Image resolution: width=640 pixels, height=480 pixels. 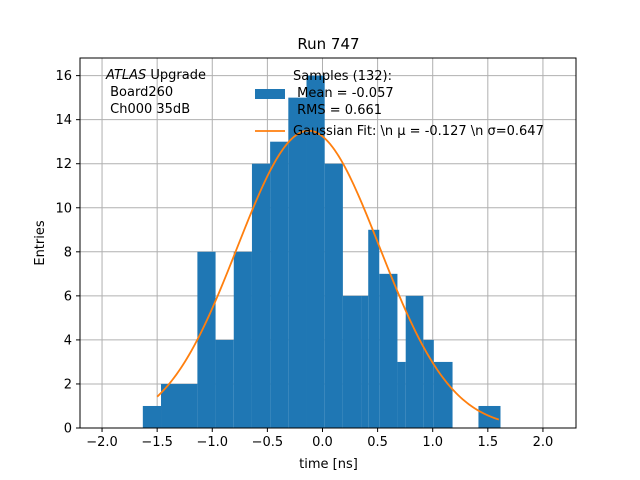 What do you see at coordinates (328, 464) in the screenshot?
I see `x-axis-label: time [ns]` at bounding box center [328, 464].